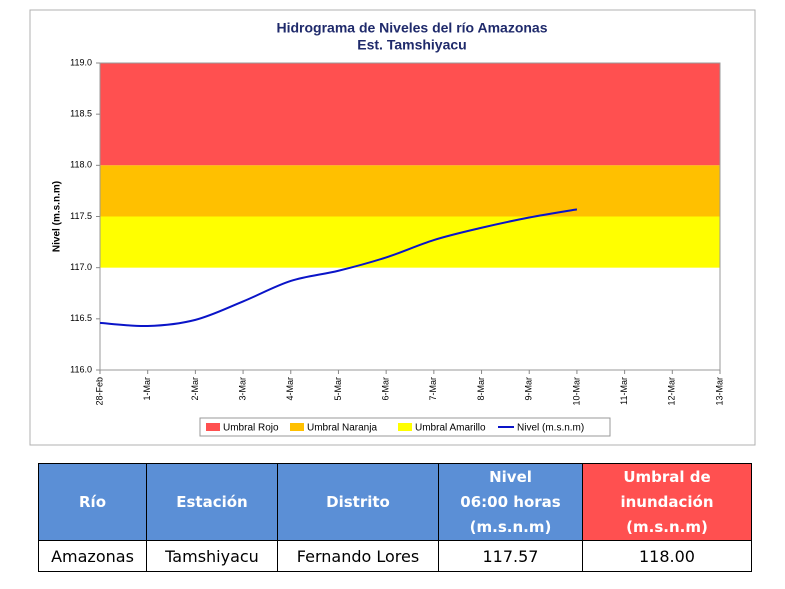 The height and width of the screenshot is (589, 785). I want to click on x-tick-label: 3-Mar, so click(242, 389).